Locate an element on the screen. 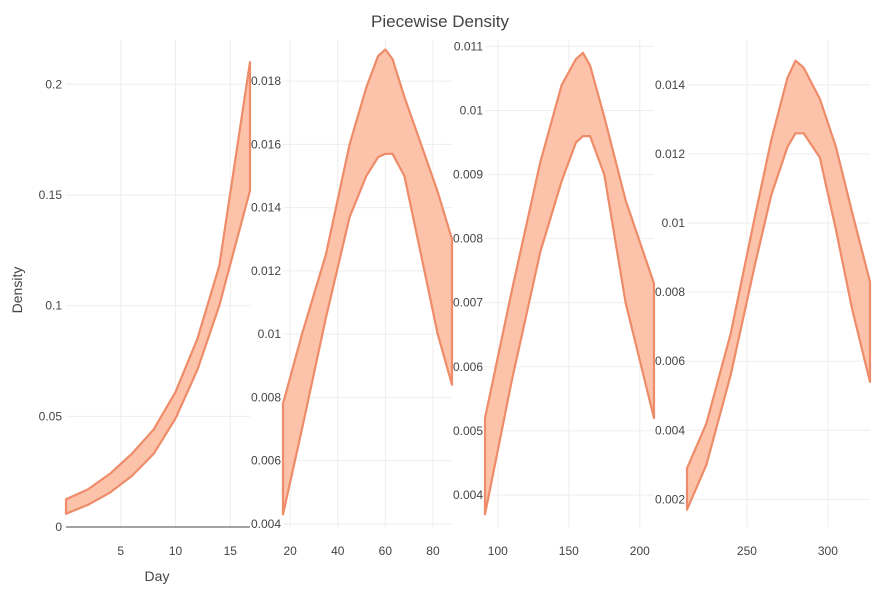  y-axis-title: Density is located at coordinates (17, 290).